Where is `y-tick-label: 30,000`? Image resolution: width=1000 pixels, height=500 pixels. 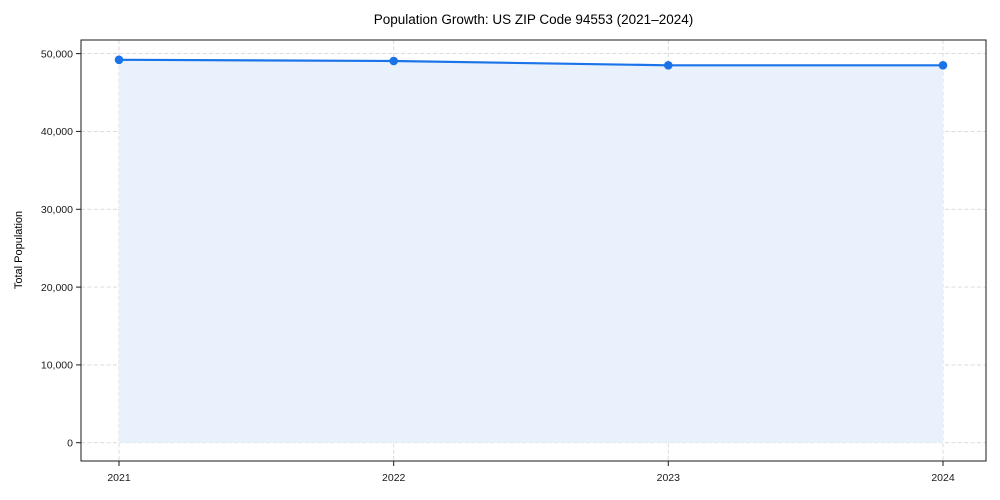
y-tick-label: 30,000 is located at coordinates (57, 210).